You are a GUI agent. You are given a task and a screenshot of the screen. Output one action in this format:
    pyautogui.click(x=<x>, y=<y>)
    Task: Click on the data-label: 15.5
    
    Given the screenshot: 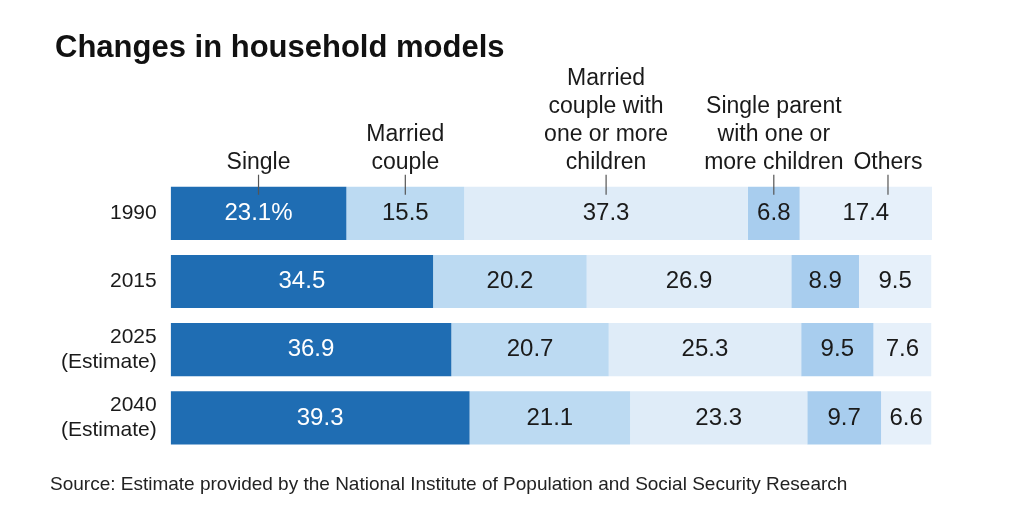 What is the action you would take?
    pyautogui.click(x=405, y=211)
    